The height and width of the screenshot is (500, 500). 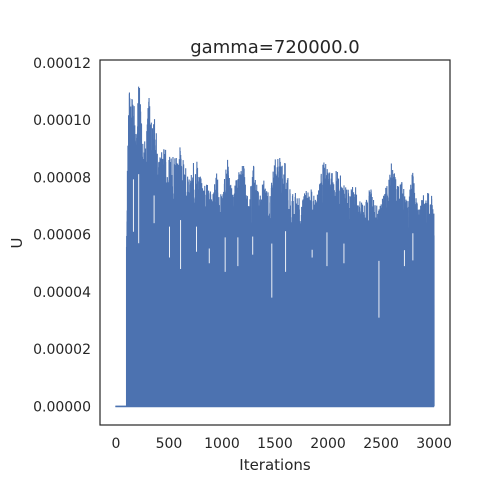 What do you see at coordinates (62, 350) in the screenshot?
I see `y-tick-label: 0.00002` at bounding box center [62, 350].